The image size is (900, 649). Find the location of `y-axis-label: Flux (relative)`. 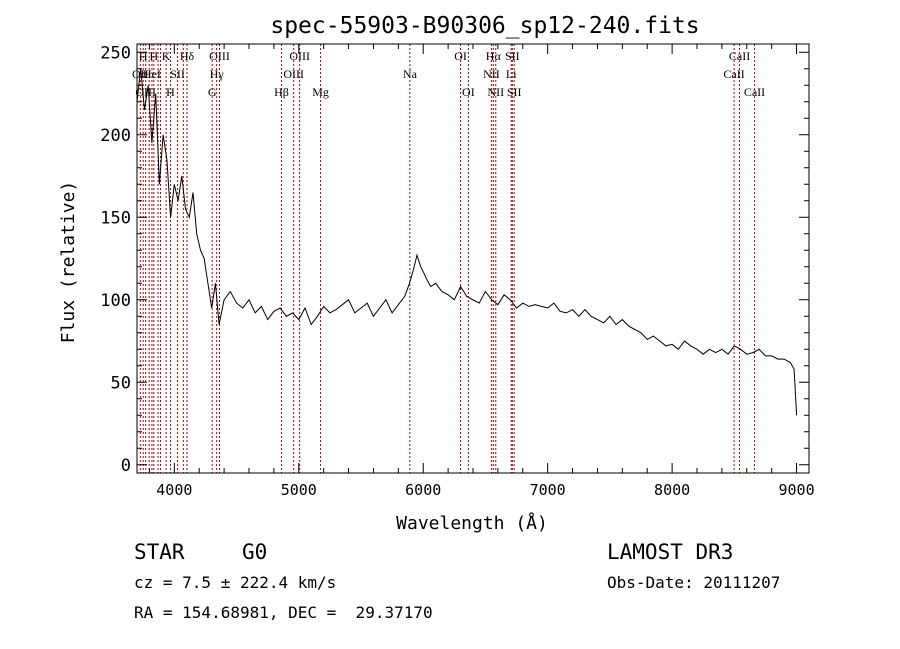

y-axis-label: Flux (relative) is located at coordinates (68, 262).